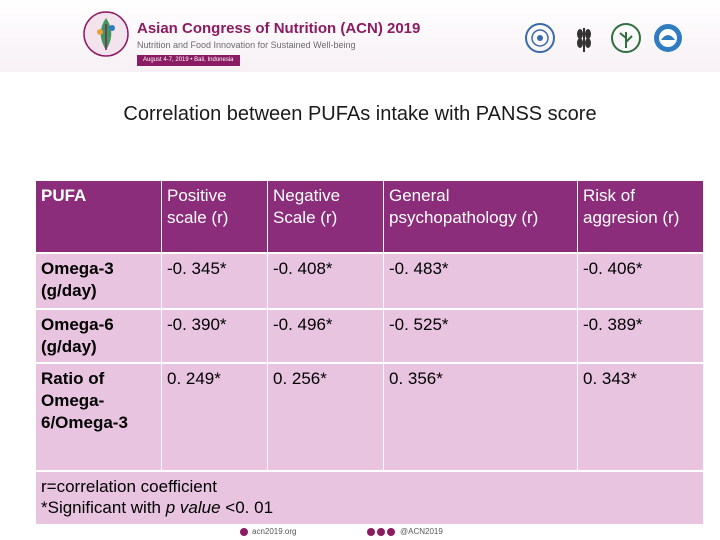 This screenshot has width=720, height=540. What do you see at coordinates (480, 417) in the screenshot?
I see `table-cell: 0. 356*` at bounding box center [480, 417].